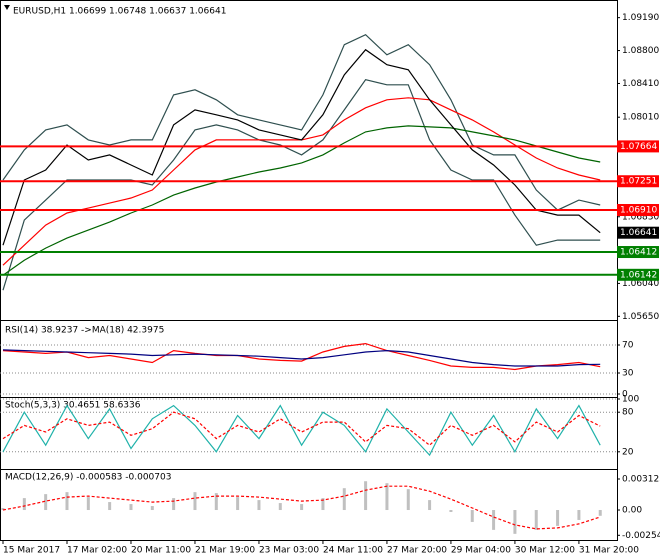  What do you see at coordinates (625, 395) in the screenshot?
I see `y-tick-label: 0` at bounding box center [625, 395].